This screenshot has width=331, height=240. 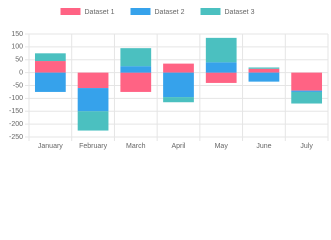 I want to click on x-tick-label: January, so click(x=50, y=146).